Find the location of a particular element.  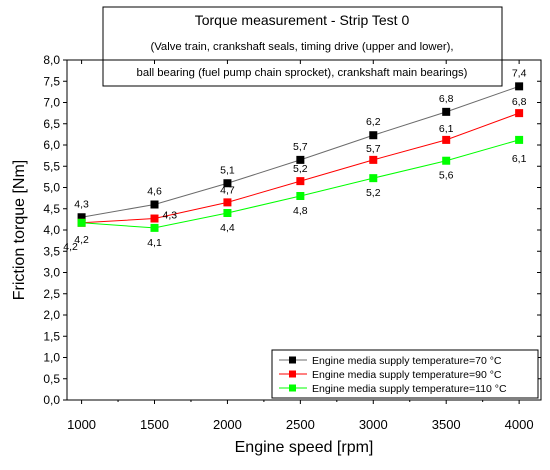

y-tick-label: 6,5 is located at coordinates (51, 124).